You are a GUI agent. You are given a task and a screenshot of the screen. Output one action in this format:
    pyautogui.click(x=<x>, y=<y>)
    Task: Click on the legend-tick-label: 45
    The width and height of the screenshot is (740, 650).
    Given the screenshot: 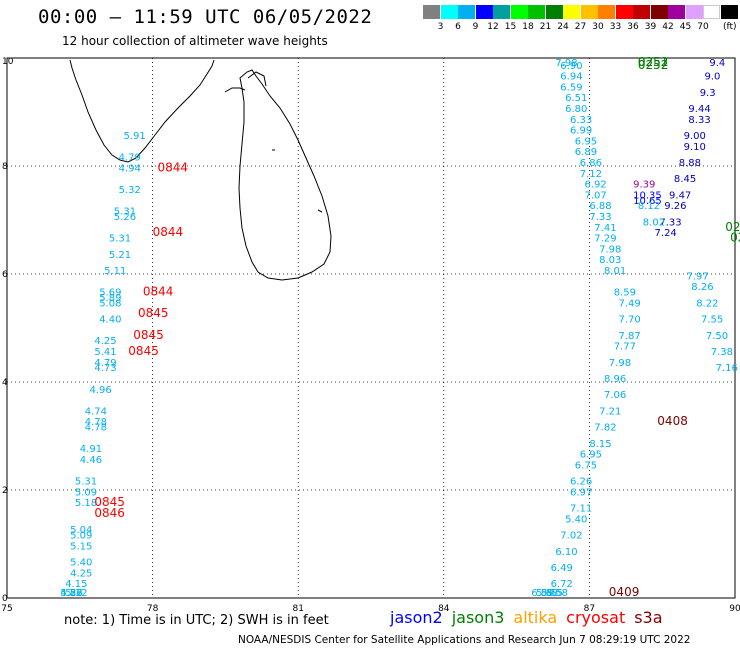 What is the action you would take?
    pyautogui.click(x=685, y=27)
    